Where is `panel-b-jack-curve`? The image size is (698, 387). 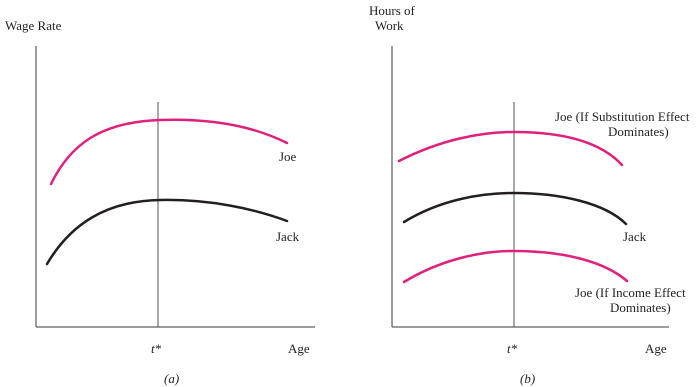
panel-b-jack-curve is located at coordinates (515, 208).